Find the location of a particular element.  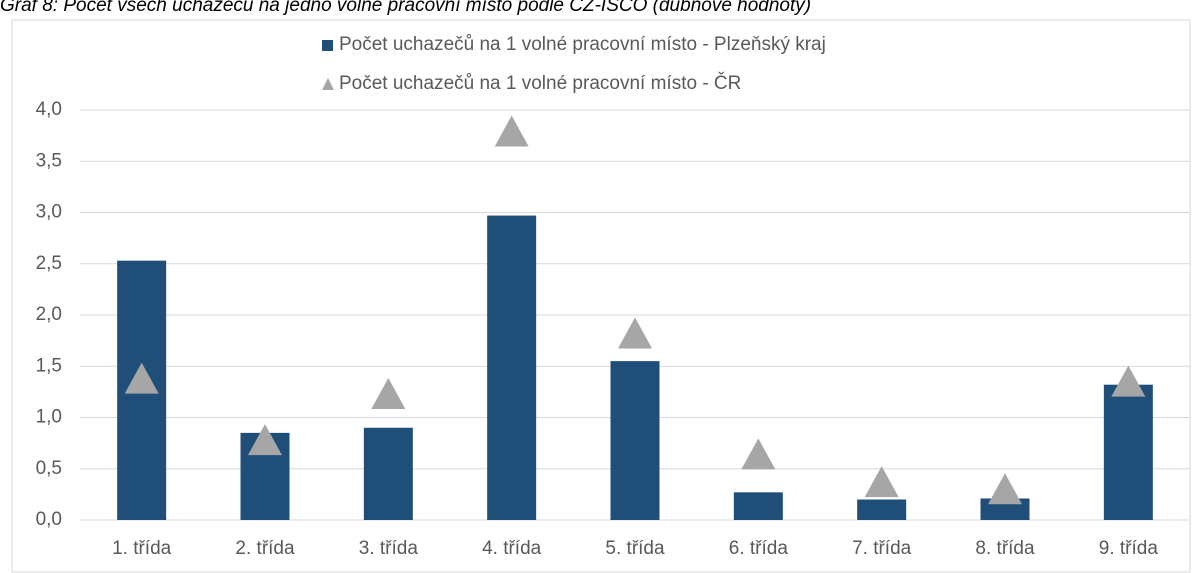

x-tick-label: 3. třída is located at coordinates (389, 548).